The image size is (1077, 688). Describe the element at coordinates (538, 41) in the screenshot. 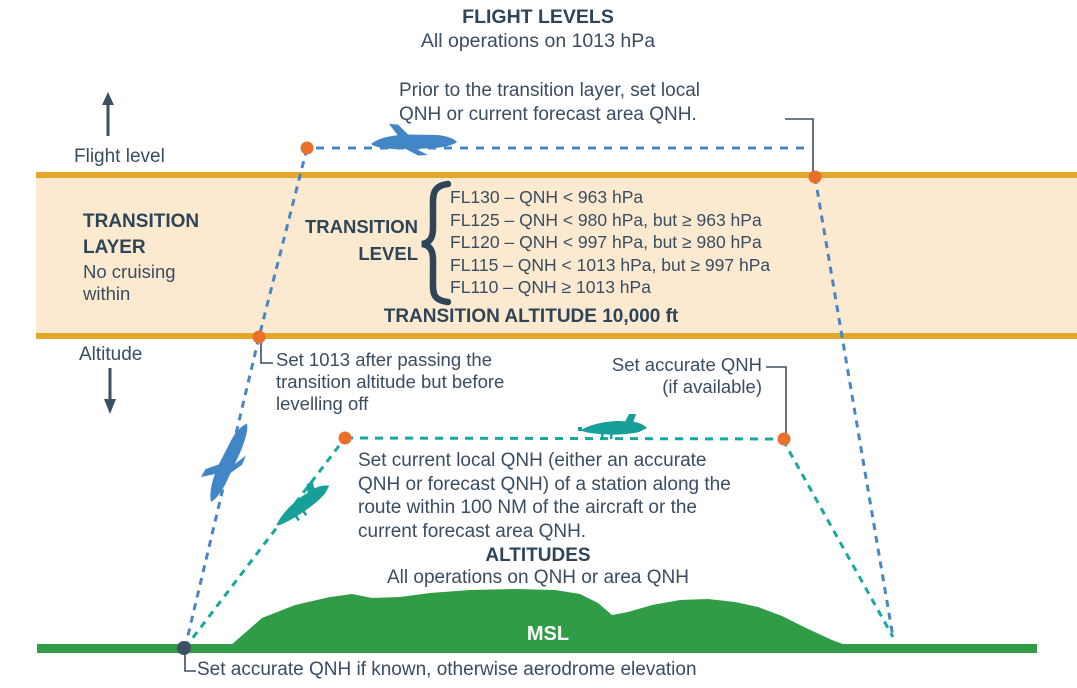

I see `diagram-subtitle: All operations on 1013 hPa` at that location.